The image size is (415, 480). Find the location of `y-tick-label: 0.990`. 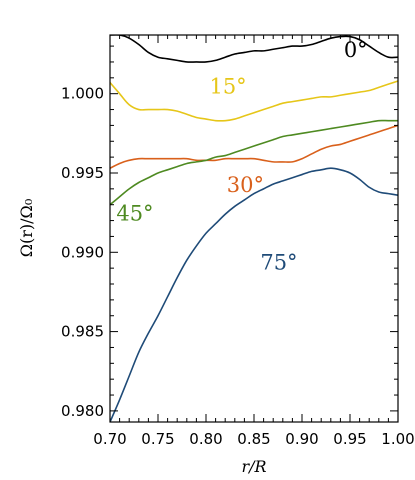

y-tick-label: 0.990 is located at coordinates (82, 252).